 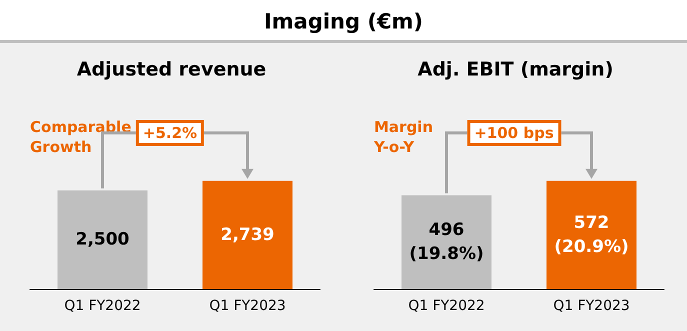 I want to click on text: +5.2%, so click(x=170, y=133).